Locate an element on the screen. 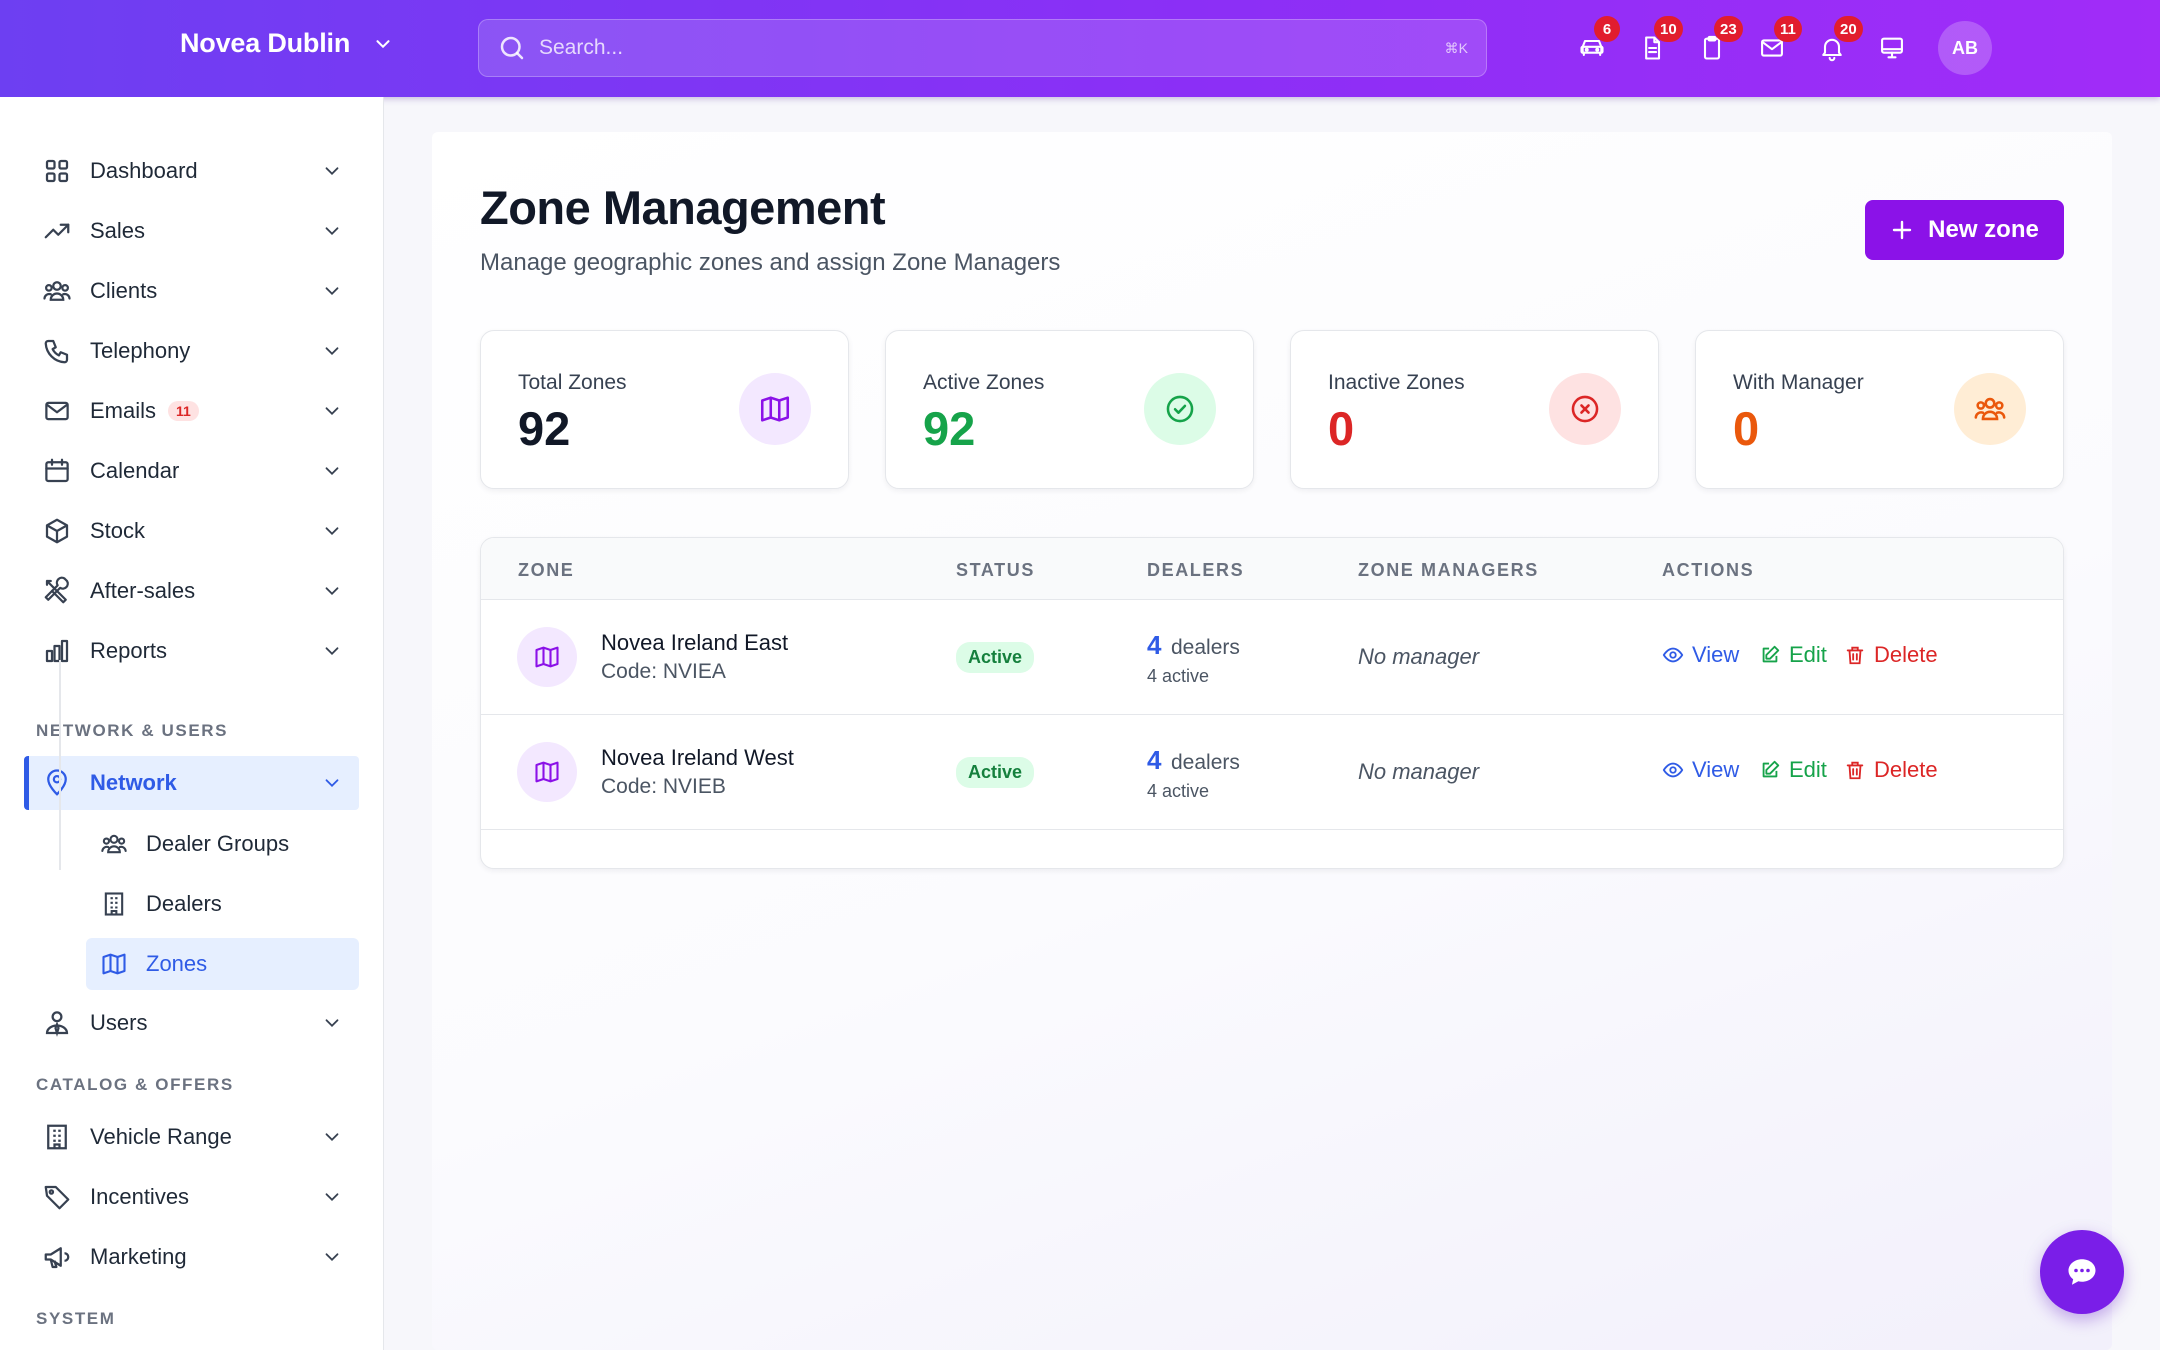  x-circle-icon is located at coordinates (1585, 409).